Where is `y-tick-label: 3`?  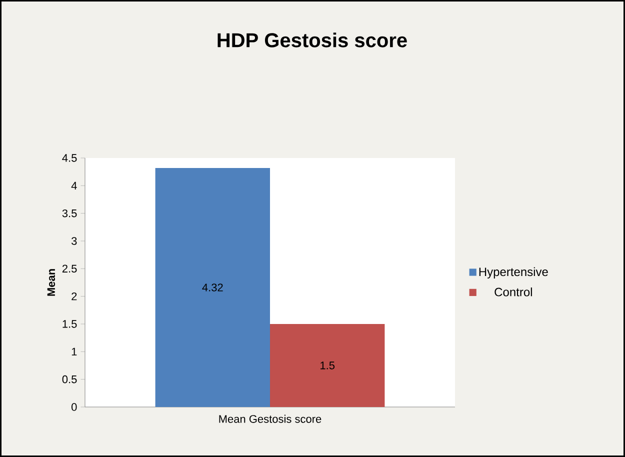 y-tick-label: 3 is located at coordinates (74, 241).